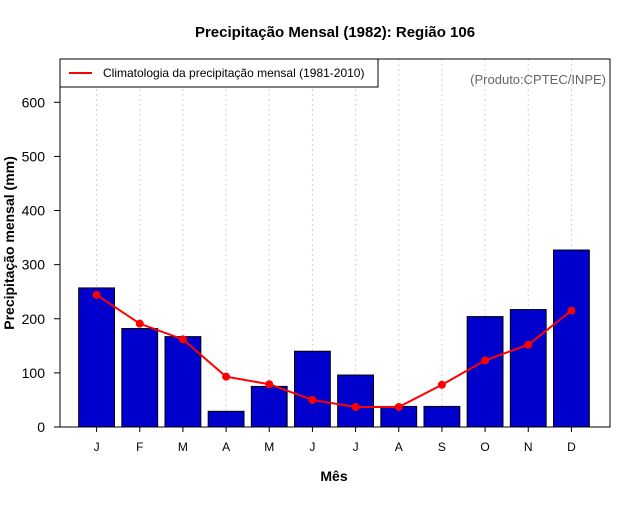  Describe the element at coordinates (34, 211) in the screenshot. I see `y-tick-label: 400` at that location.